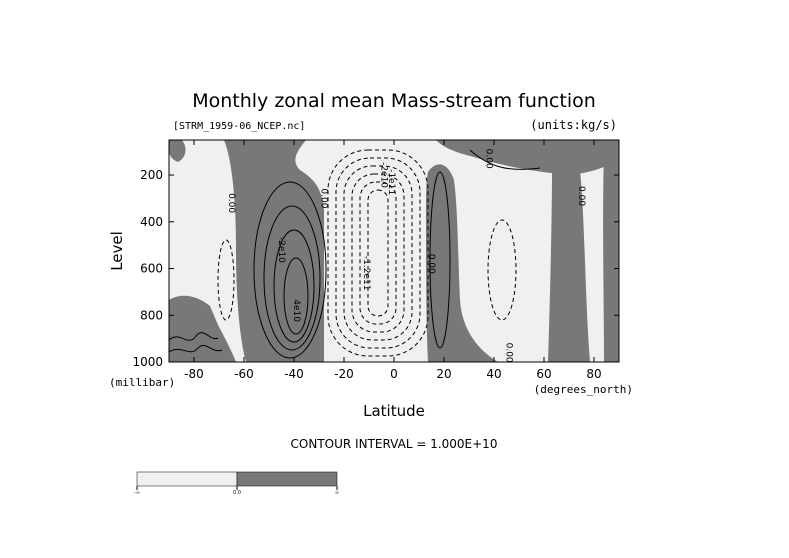  I want to click on contour-ferrel-south, so click(226, 280).